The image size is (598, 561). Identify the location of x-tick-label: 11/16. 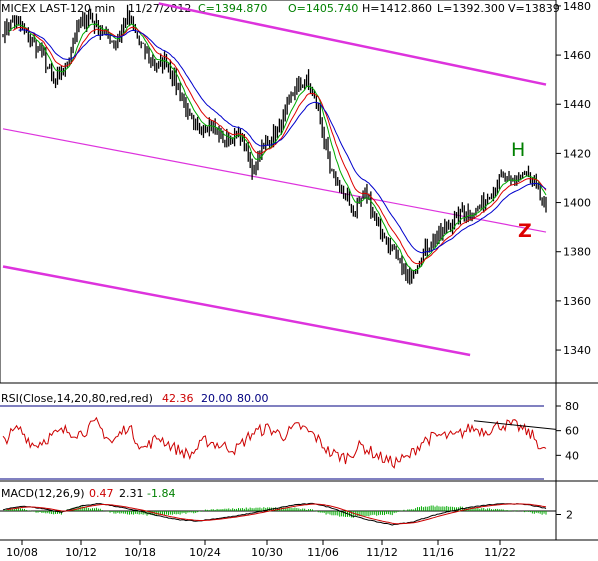
(438, 552).